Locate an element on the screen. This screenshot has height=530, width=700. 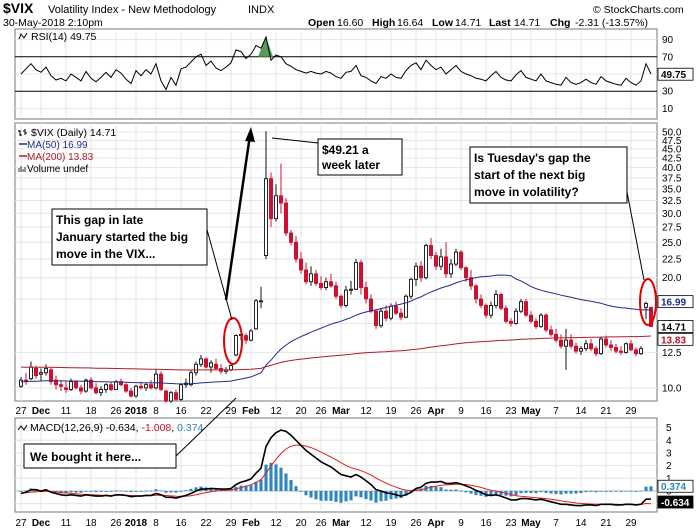
x-tick-label-bottom: 27 is located at coordinates (21, 523).